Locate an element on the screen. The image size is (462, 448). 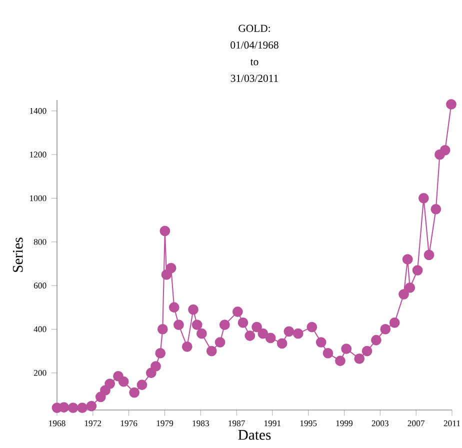
y-tick-label: 600 is located at coordinates (40, 285).